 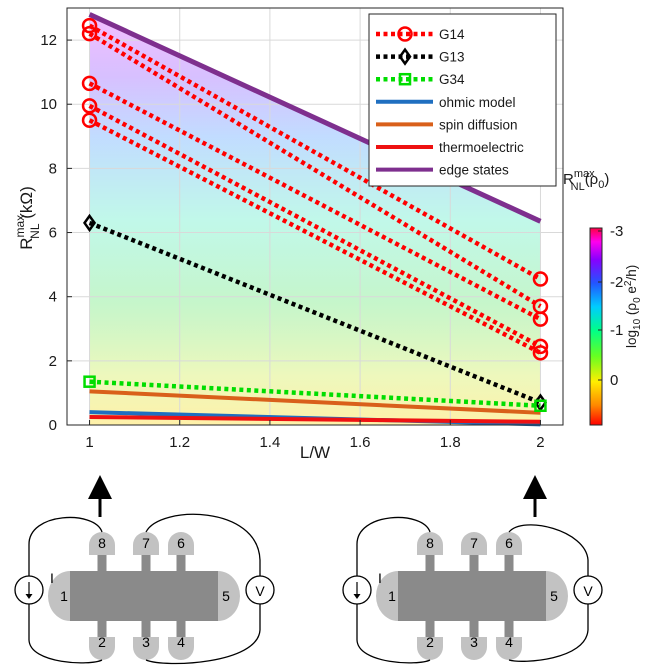 What do you see at coordinates (616, 282) in the screenshot?
I see `colorbar-tick-label: -2` at bounding box center [616, 282].